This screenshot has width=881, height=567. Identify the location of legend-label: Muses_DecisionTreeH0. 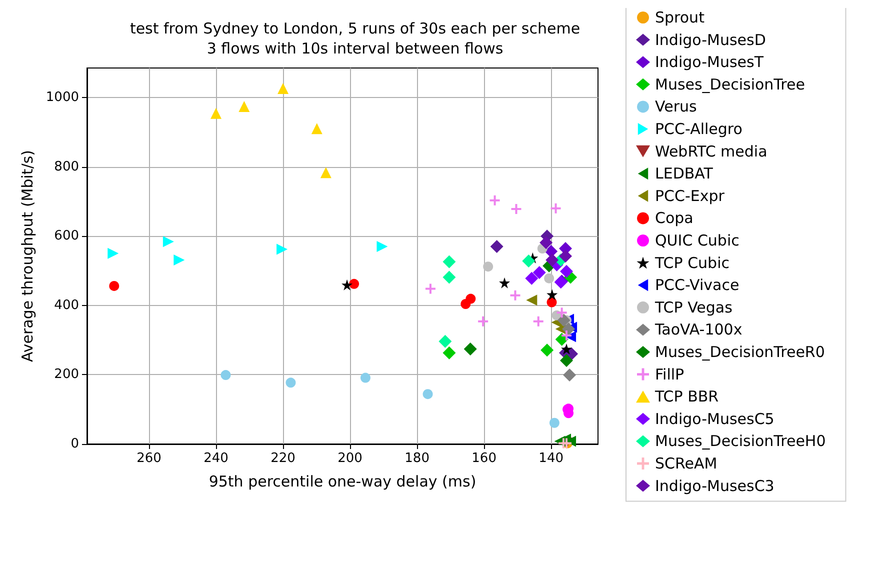
(740, 441).